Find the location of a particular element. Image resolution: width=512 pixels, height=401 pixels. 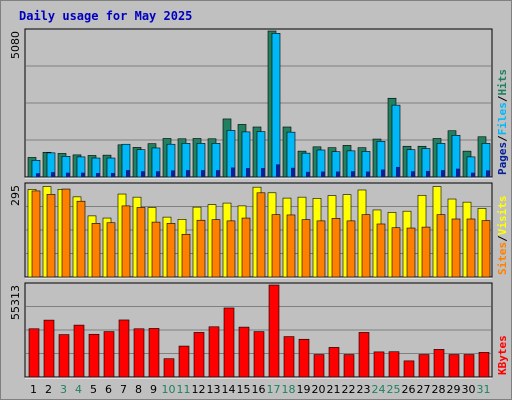

x-tick-label: 10 is located at coordinates (169, 389).